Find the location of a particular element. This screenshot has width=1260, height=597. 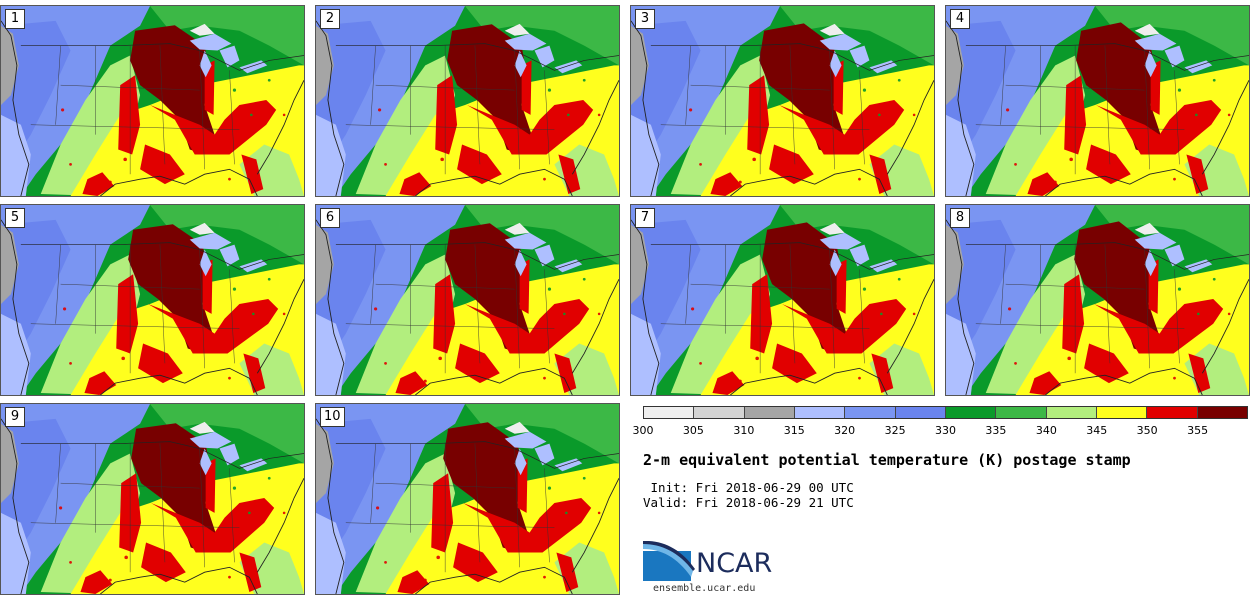

ensemble-member-map: 2 is located at coordinates (467, 101).